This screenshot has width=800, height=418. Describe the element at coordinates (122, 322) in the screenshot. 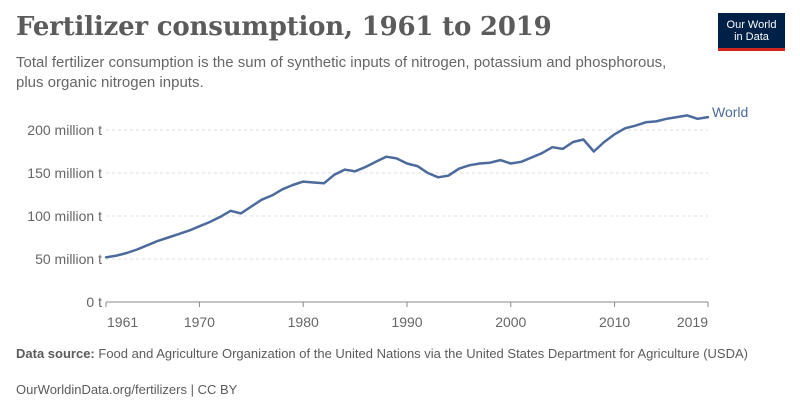

I see `x-tick-label: 1961` at that location.